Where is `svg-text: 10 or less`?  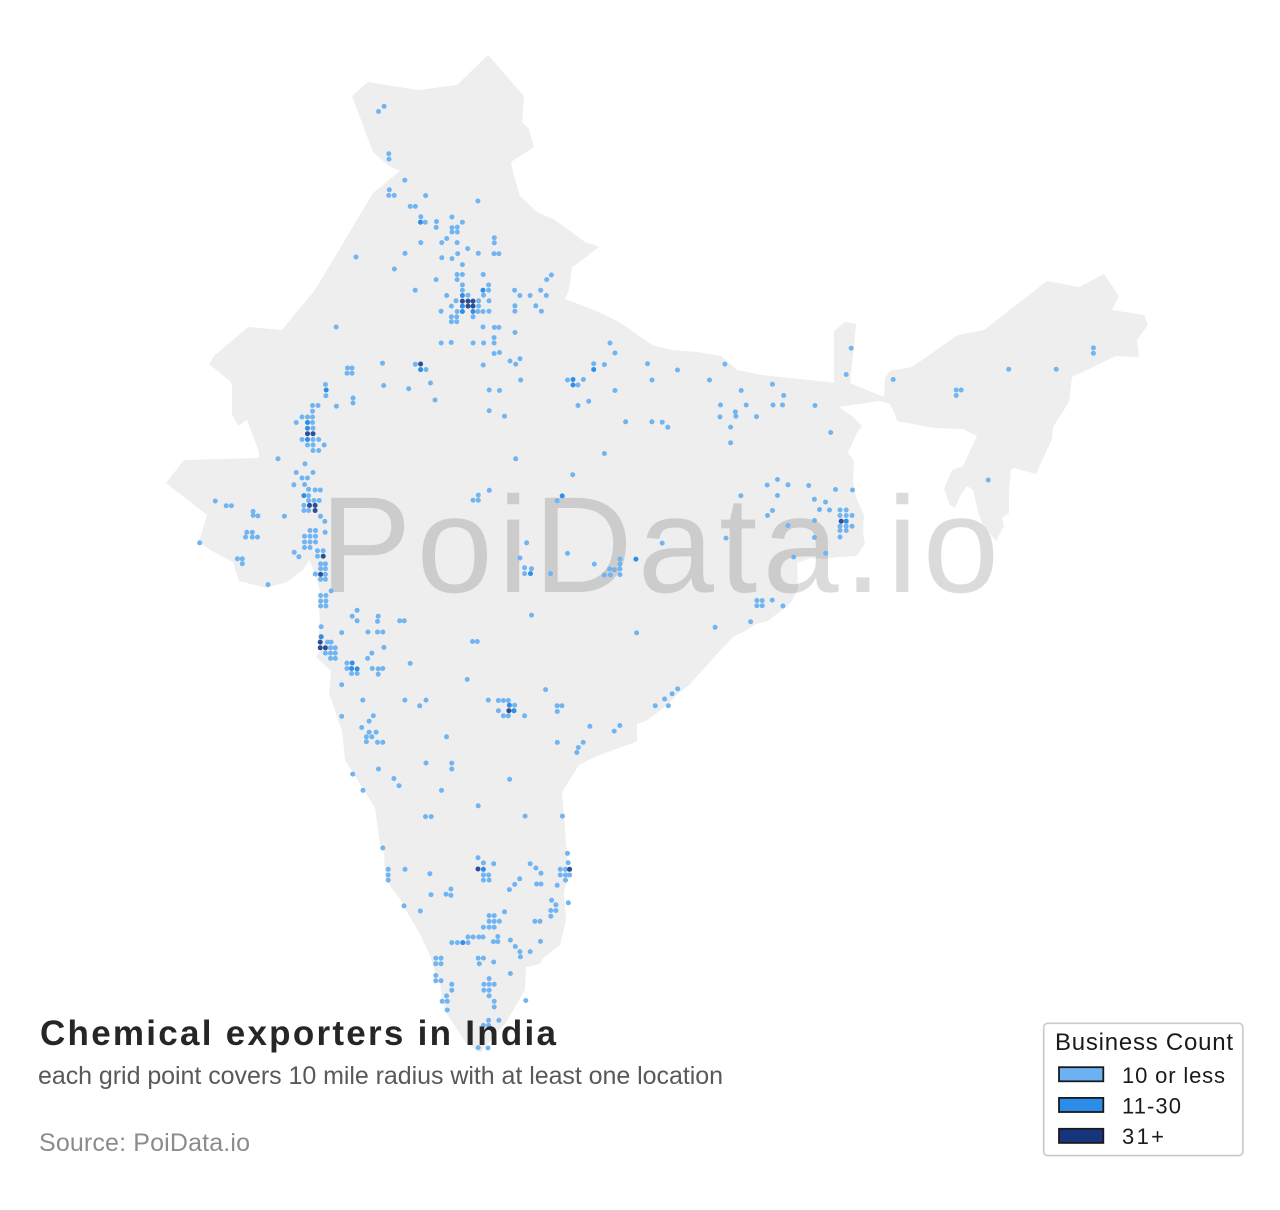 svg-text: 10 or less is located at coordinates (1173, 1075).